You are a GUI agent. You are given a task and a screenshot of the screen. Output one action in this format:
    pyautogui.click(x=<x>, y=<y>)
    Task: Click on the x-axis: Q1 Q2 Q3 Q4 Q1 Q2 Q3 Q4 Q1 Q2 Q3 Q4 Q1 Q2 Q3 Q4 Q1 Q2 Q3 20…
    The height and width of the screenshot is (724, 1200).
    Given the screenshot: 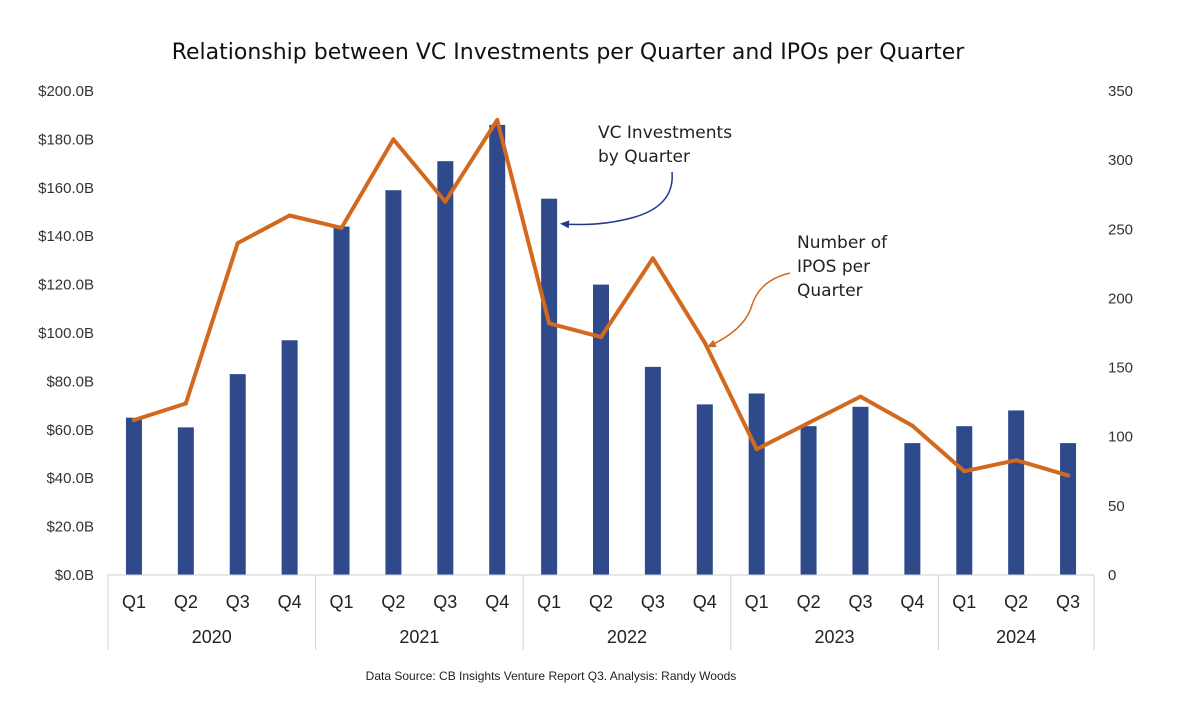 What is the action you would take?
    pyautogui.click(x=601, y=612)
    